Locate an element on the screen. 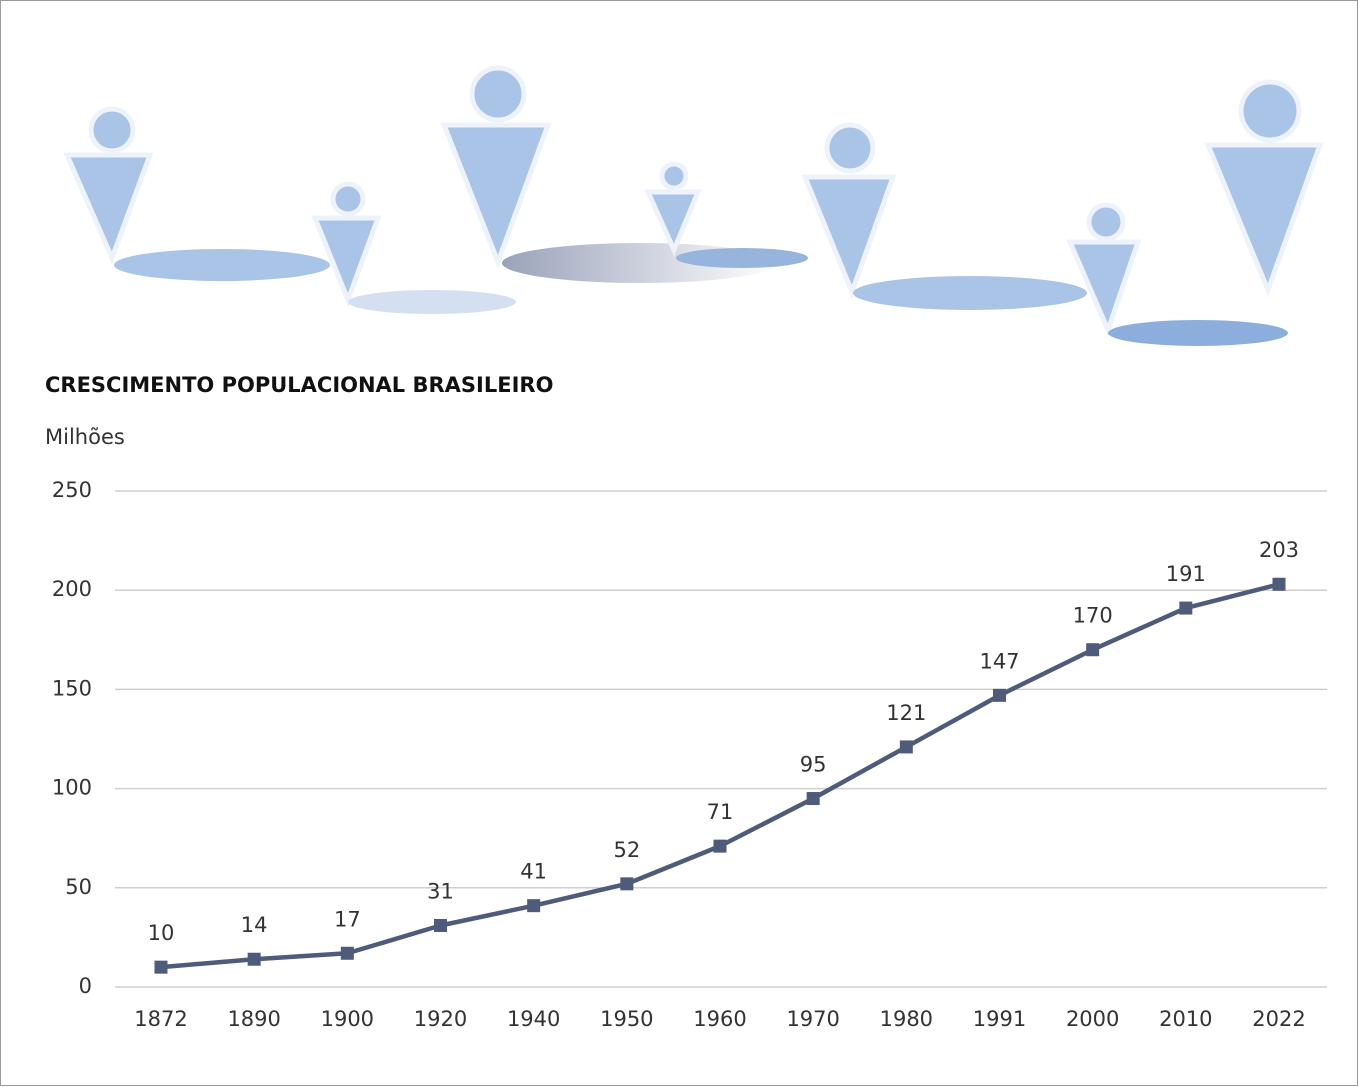 The height and width of the screenshot is (1087, 1359). x-tick-label: 1940 is located at coordinates (533, 1019).